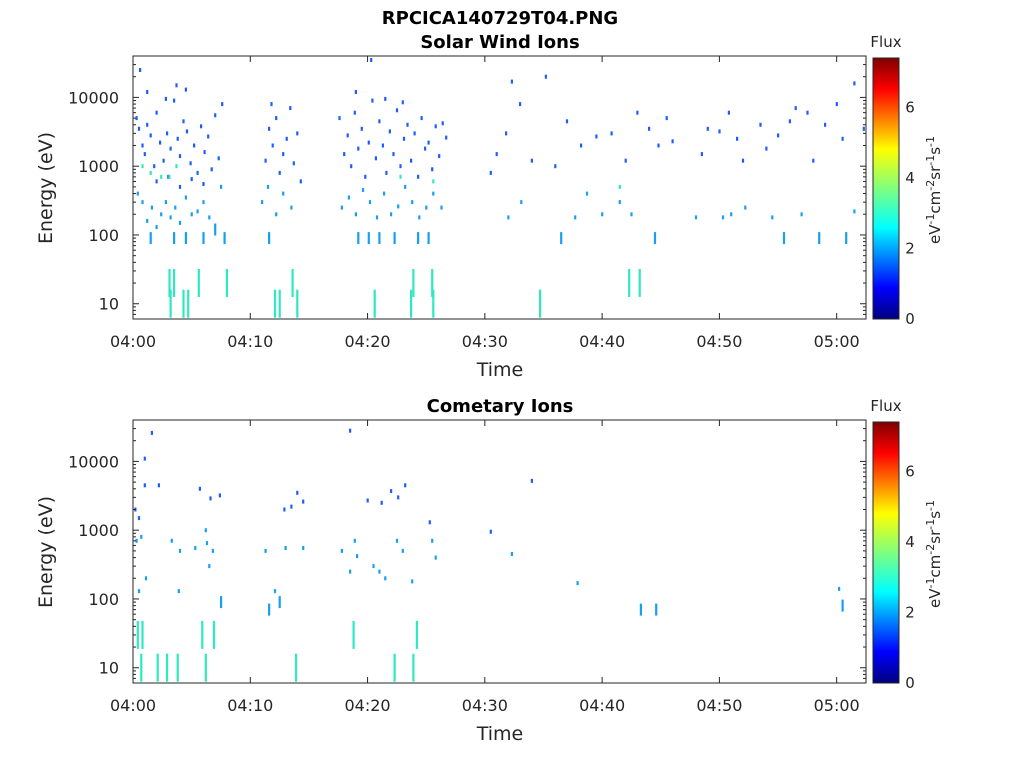 Image resolution: width=1024 pixels, height=768 pixels. Describe the element at coordinates (98, 166) in the screenshot. I see `y-tick-label: 1000` at that location.